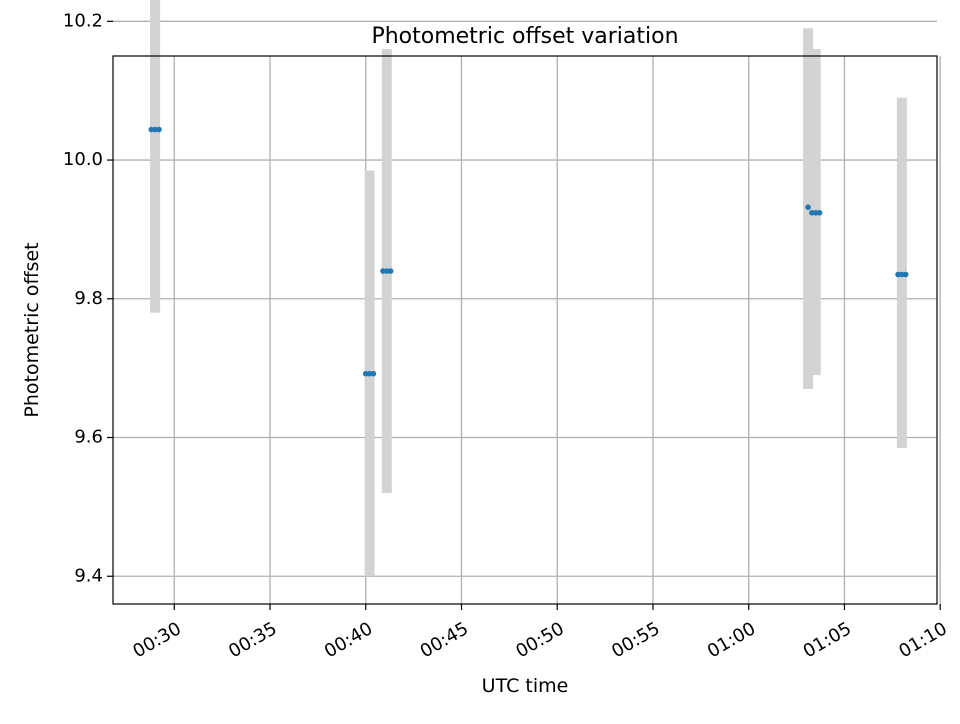 Image resolution: width=960 pixels, height=724 pixels. I want to click on chart-title: Photometric offset variation, so click(524, 36).